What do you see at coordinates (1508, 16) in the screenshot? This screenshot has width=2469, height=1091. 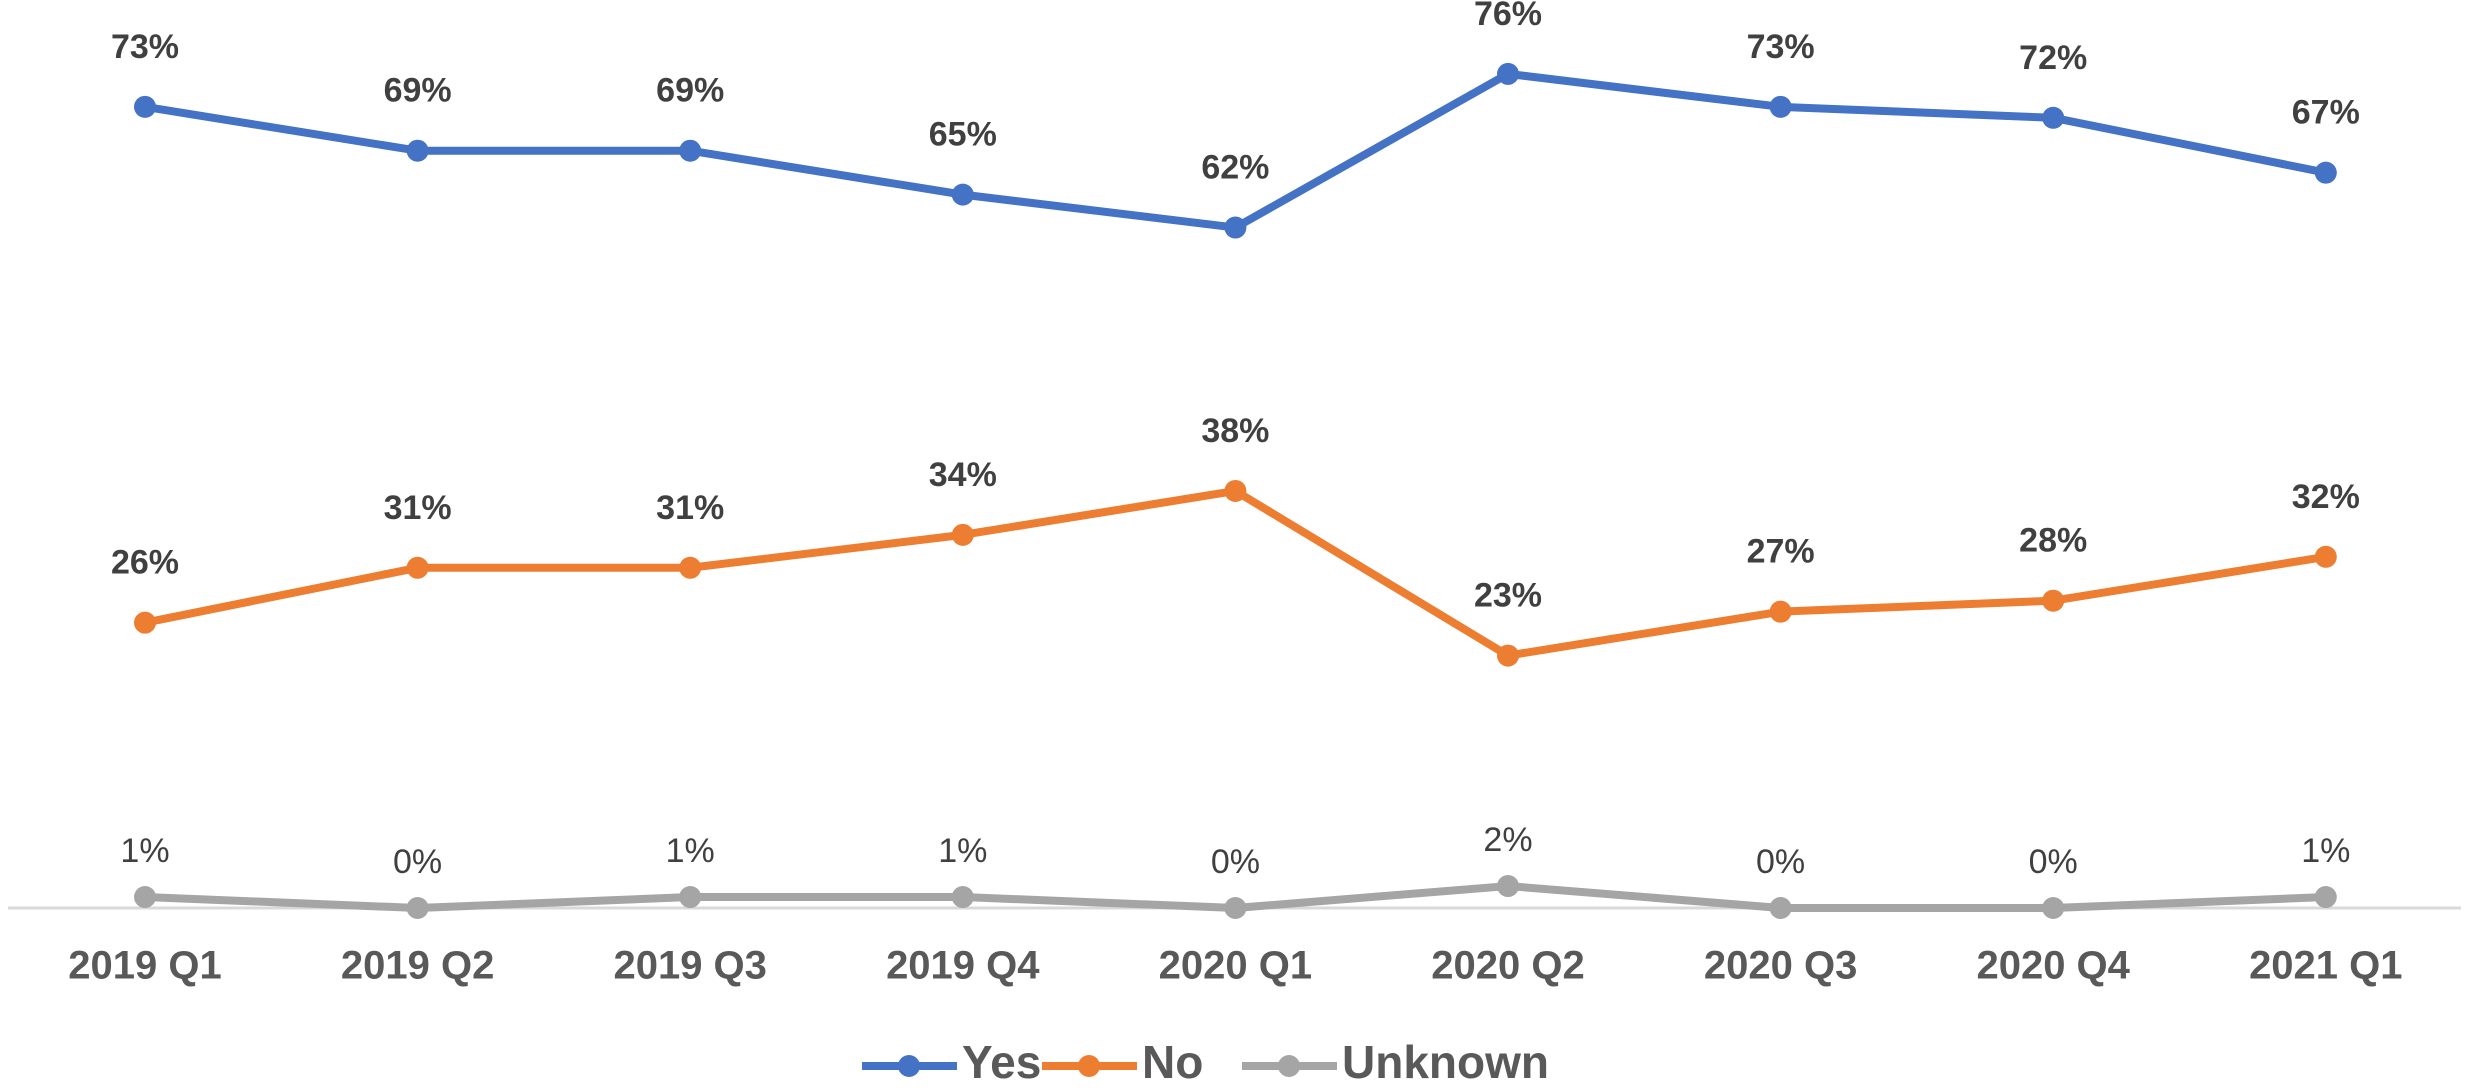 I see `data-label: 76%` at bounding box center [1508, 16].